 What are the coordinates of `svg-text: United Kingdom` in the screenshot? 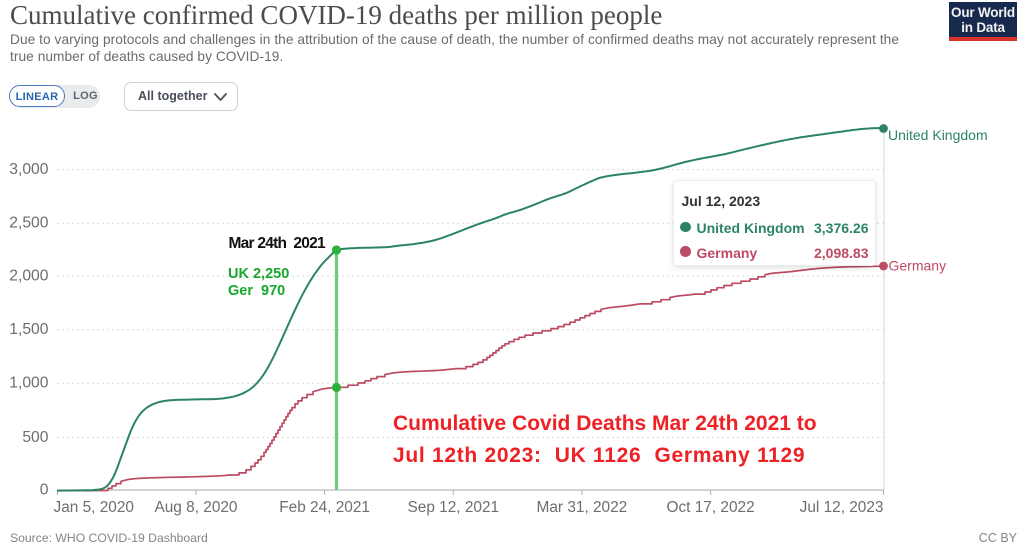 It's located at (938, 135).